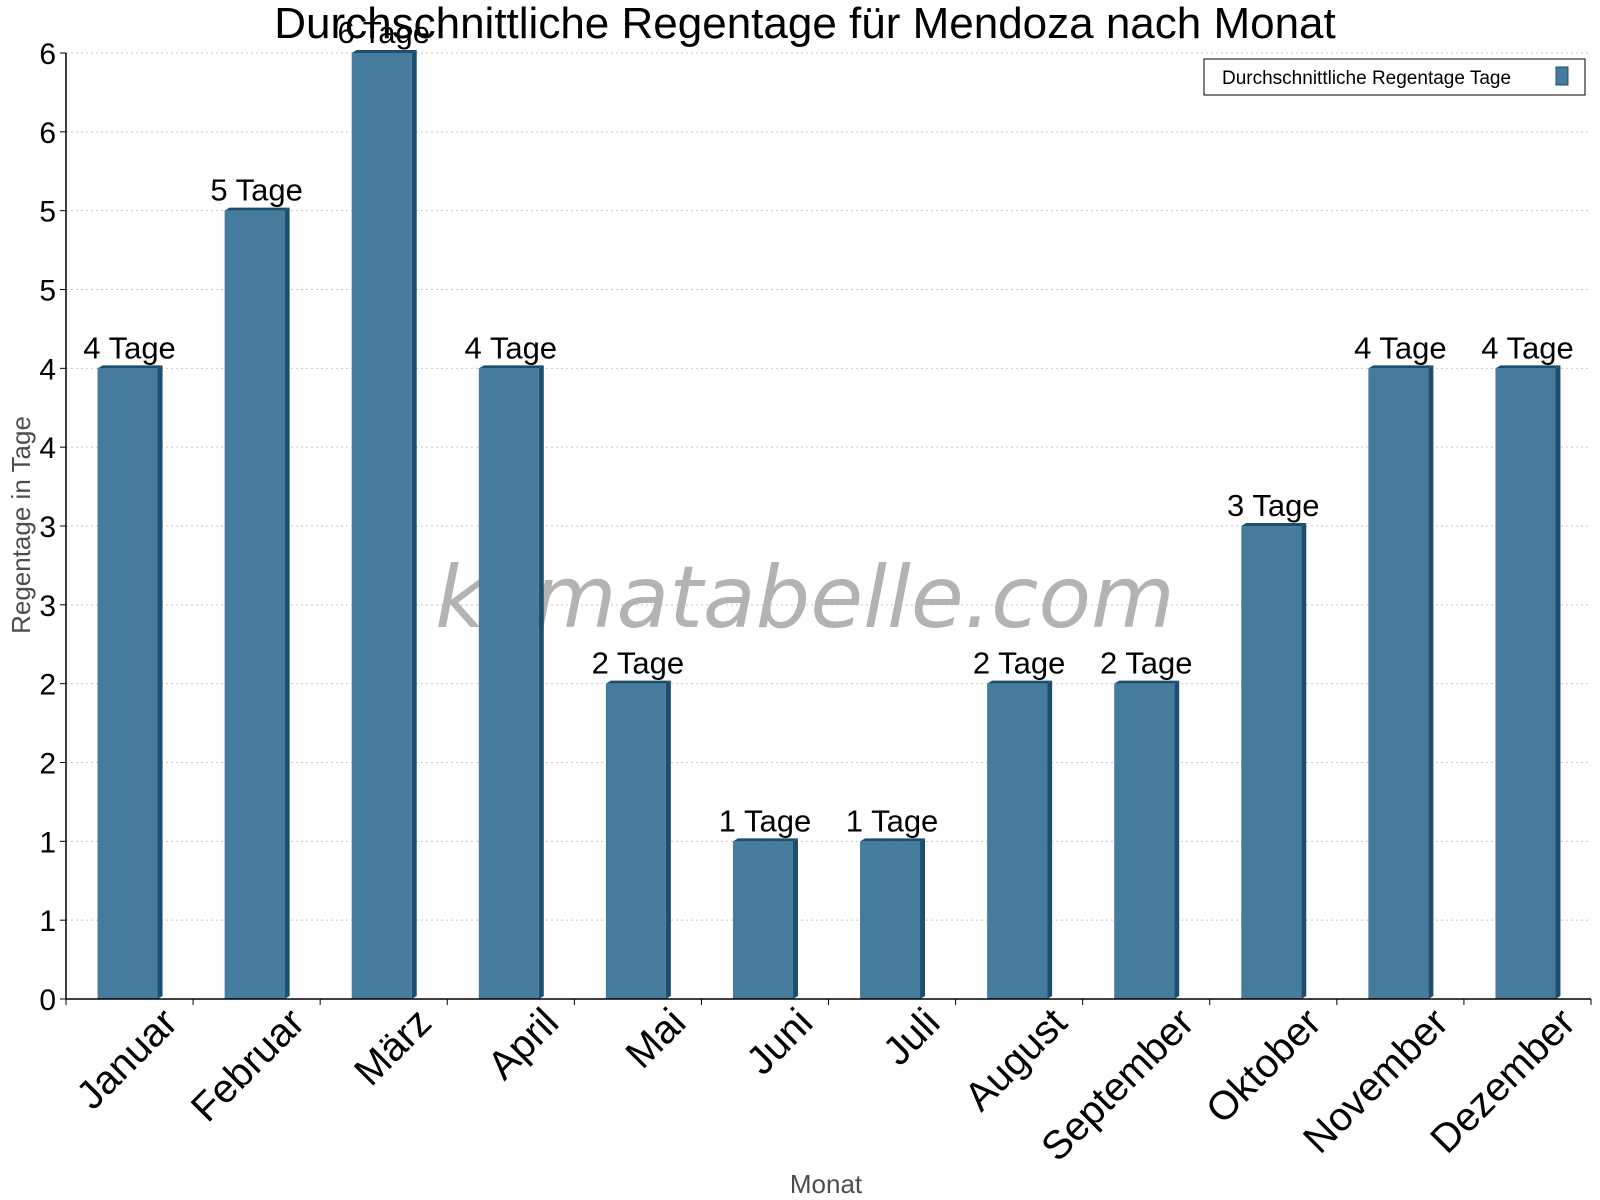 The image size is (1600, 1200). I want to click on x-tick-label: April, so click(523, 1044).